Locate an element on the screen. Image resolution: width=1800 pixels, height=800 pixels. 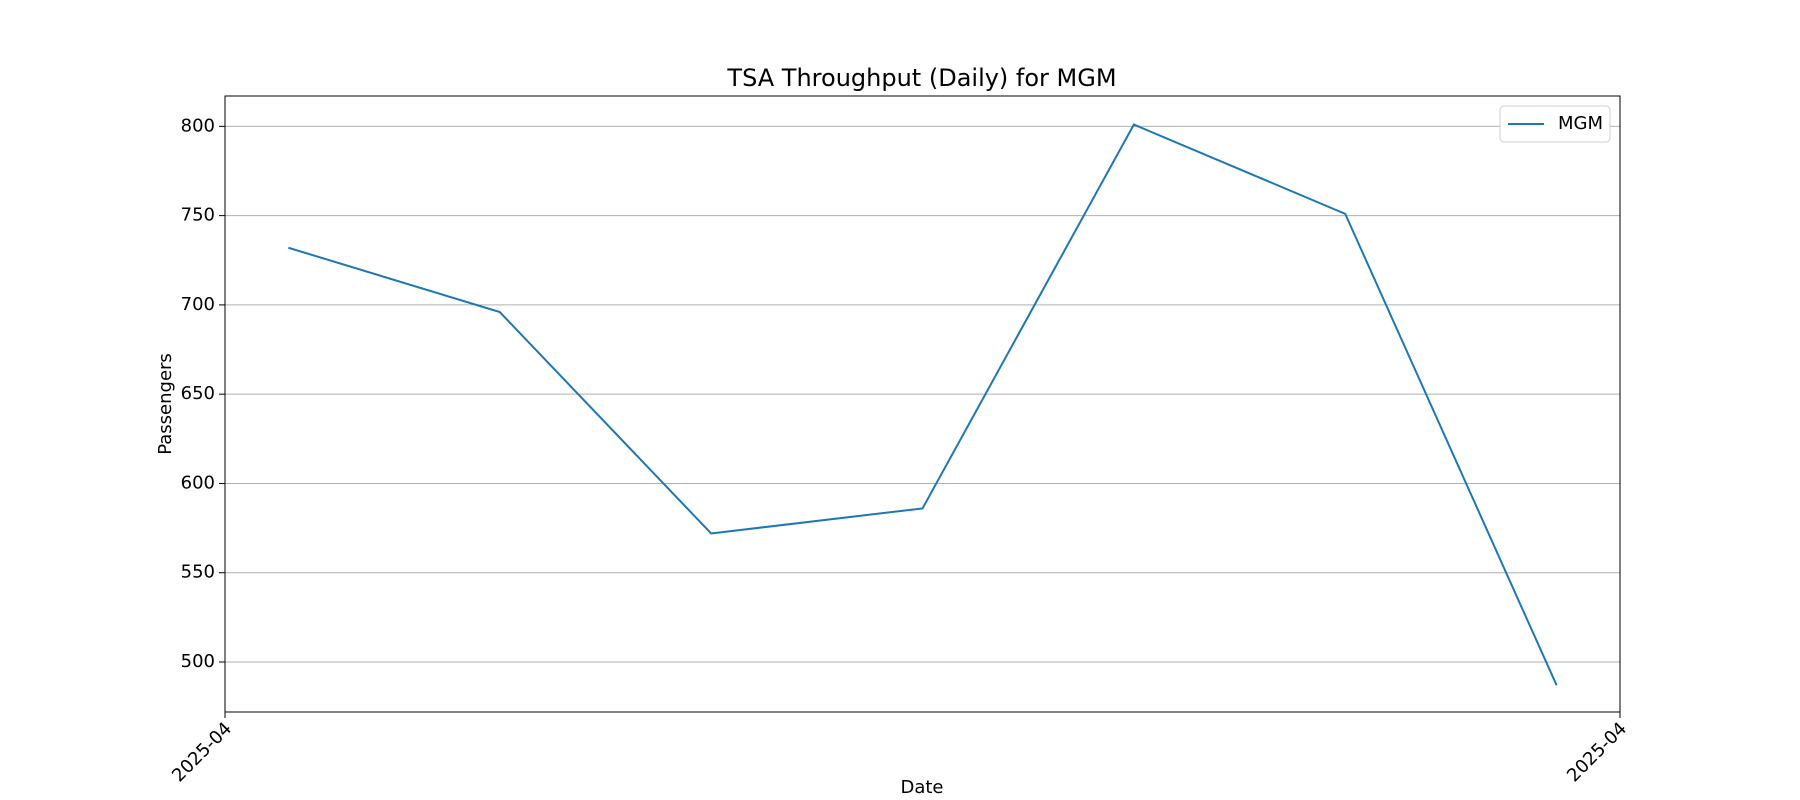
chart-title: TSA Throughput (Daily) for MGM is located at coordinates (921, 78).